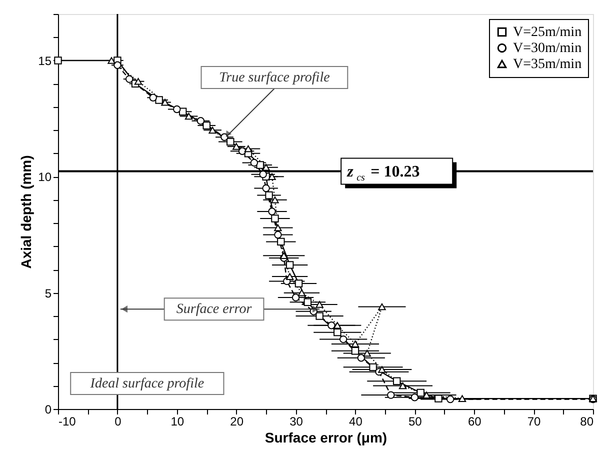  I want to click on x-axis-title: Surface error (μm), so click(326, 438).